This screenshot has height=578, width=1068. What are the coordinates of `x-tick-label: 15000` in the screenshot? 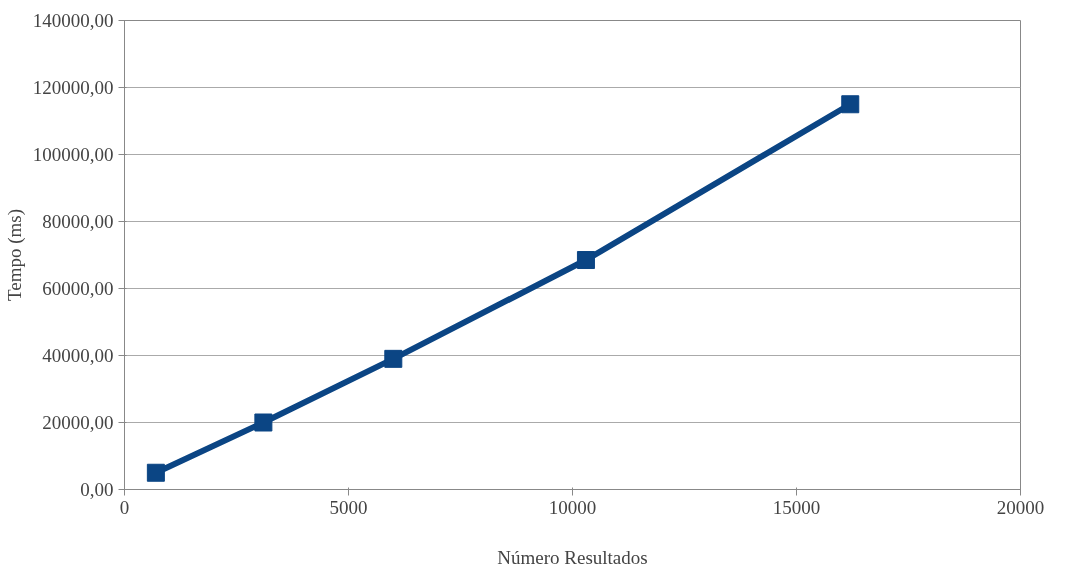 It's located at (796, 507).